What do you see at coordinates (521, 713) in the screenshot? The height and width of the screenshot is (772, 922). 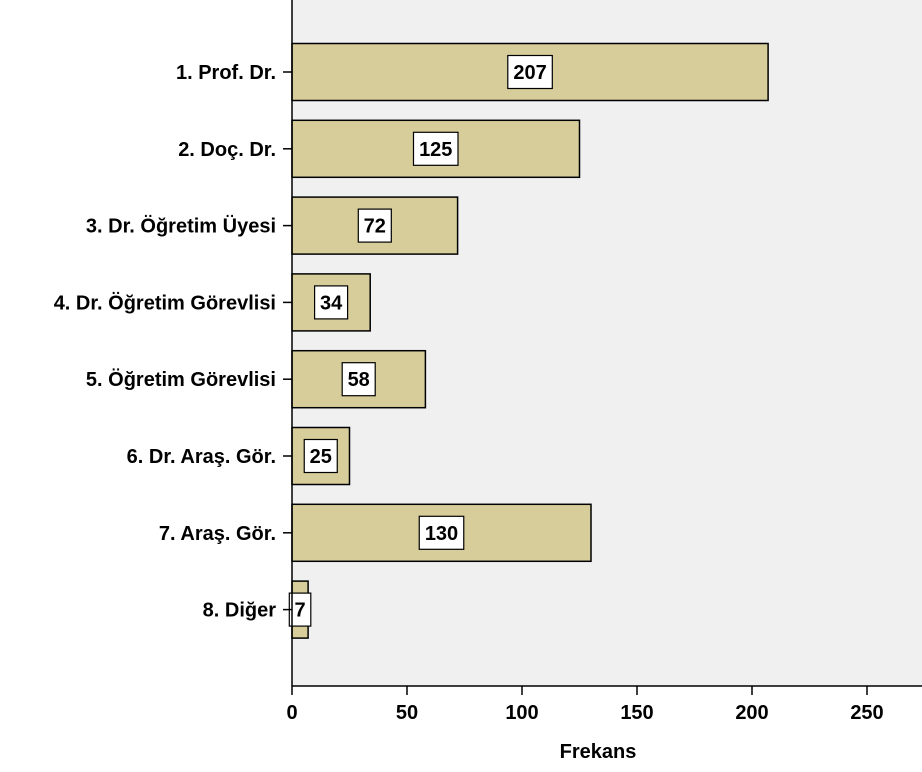 I see `x-tick-label: 100` at bounding box center [521, 713].